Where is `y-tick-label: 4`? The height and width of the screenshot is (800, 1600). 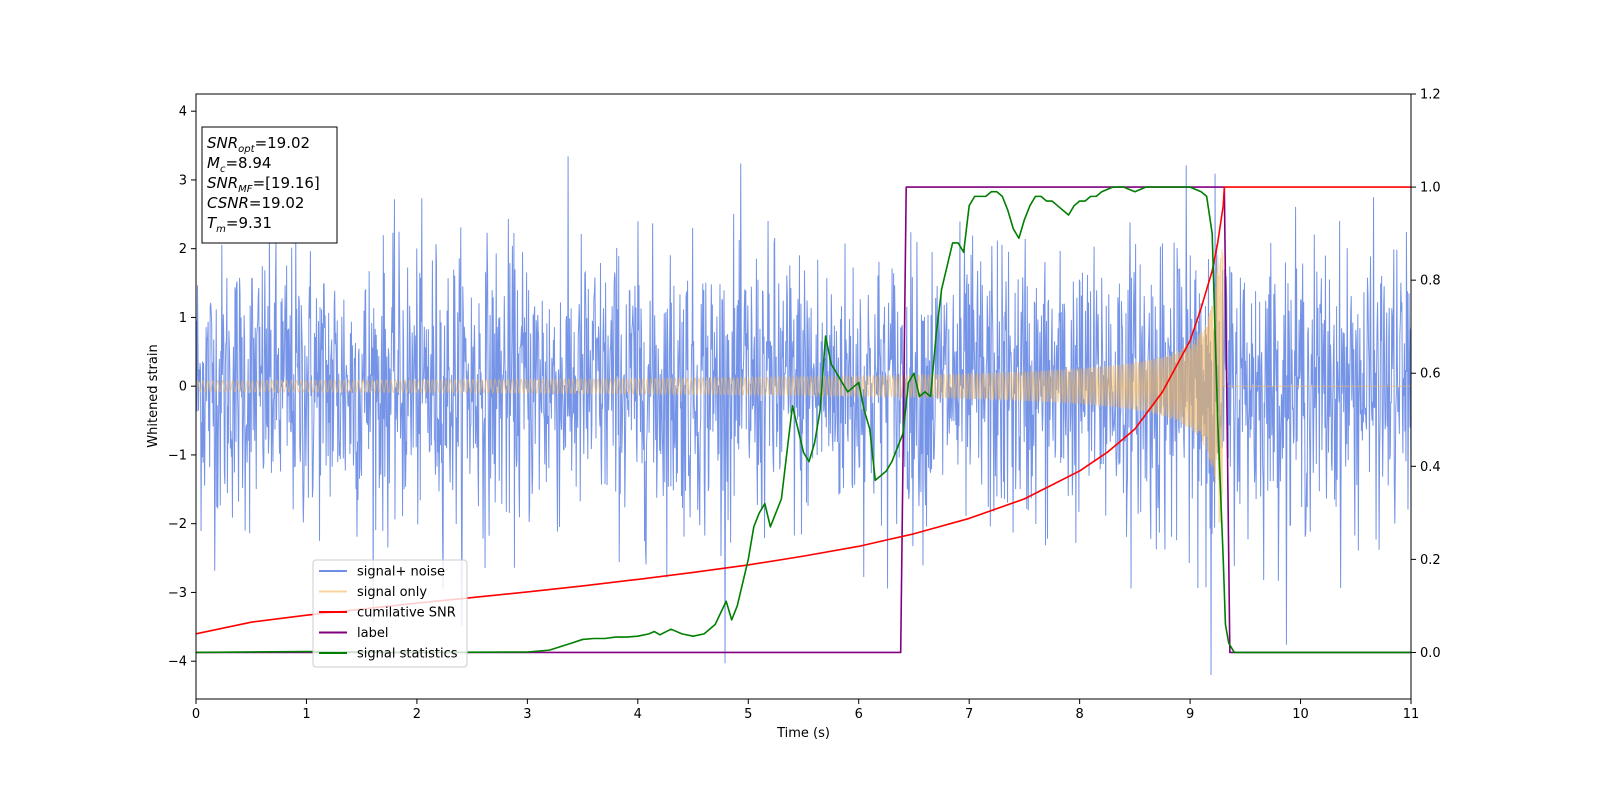 y-tick-label: 4 is located at coordinates (183, 112).